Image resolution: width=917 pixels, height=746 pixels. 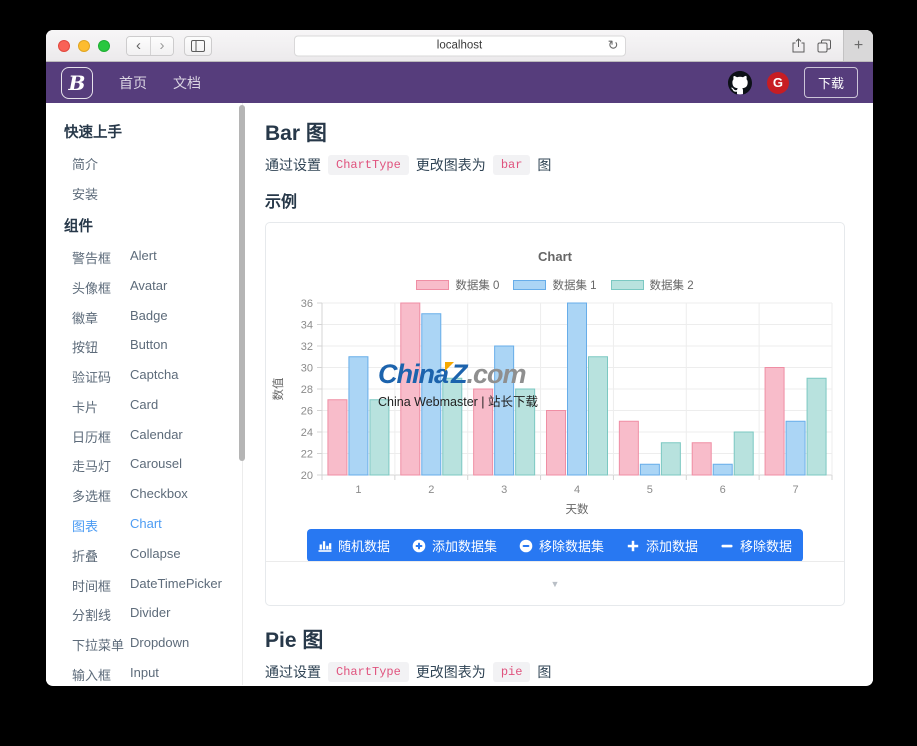 What do you see at coordinates (574, 286) in the screenshot?
I see `legend-label: 数据集 1` at bounding box center [574, 286].